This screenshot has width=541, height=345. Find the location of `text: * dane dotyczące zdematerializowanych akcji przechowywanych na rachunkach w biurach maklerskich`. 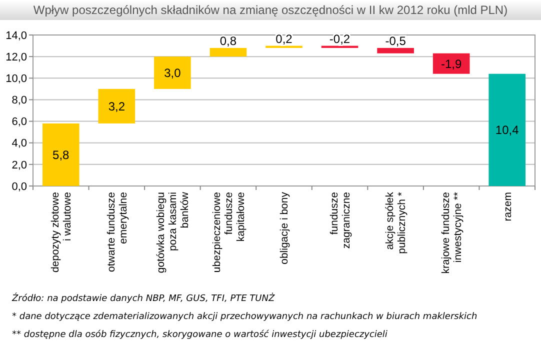

text: * dane dotyczące zdematerializowanych akcji przechowywanych na rachunkach w biurach maklerskich is located at coordinates (245, 317).